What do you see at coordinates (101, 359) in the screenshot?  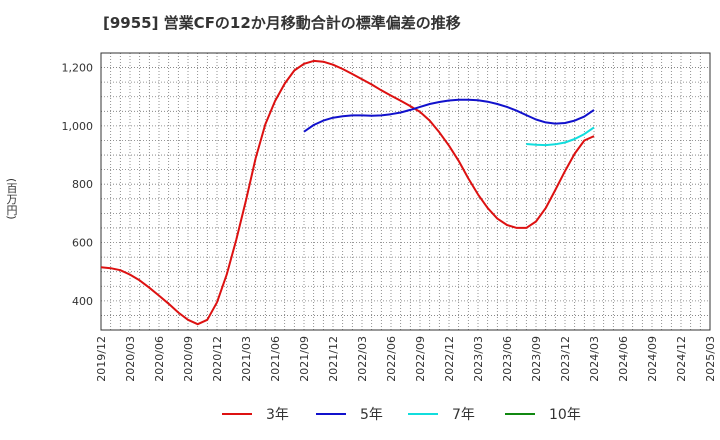 I see `x-tick-label: 2019/12` at bounding box center [101, 359].